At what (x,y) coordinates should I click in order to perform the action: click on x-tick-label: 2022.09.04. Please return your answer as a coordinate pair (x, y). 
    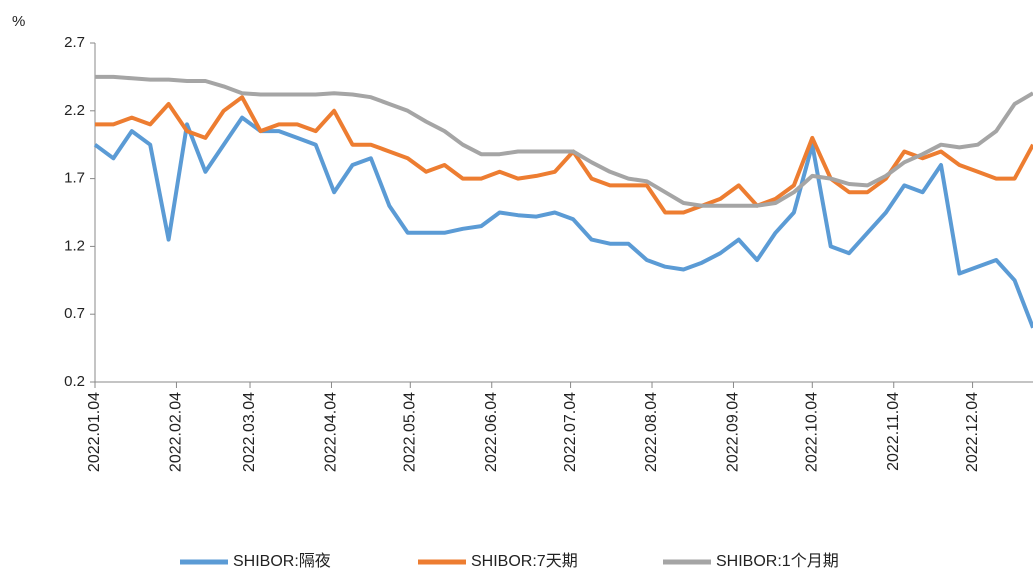
    Looking at the image, I should click on (733, 432).